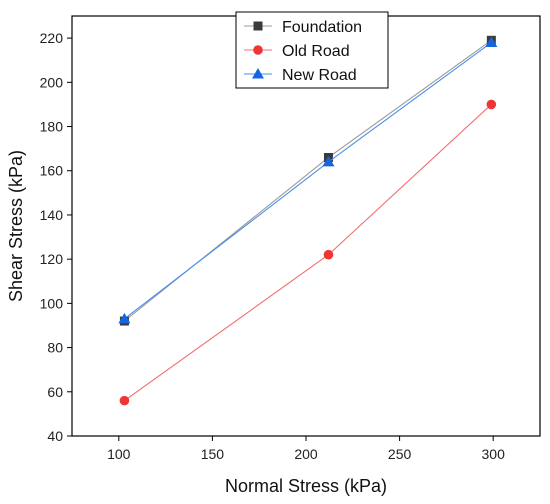 Image resolution: width=550 pixels, height=504 pixels. What do you see at coordinates (55, 348) in the screenshot?
I see `y-tick-label: 80` at bounding box center [55, 348].